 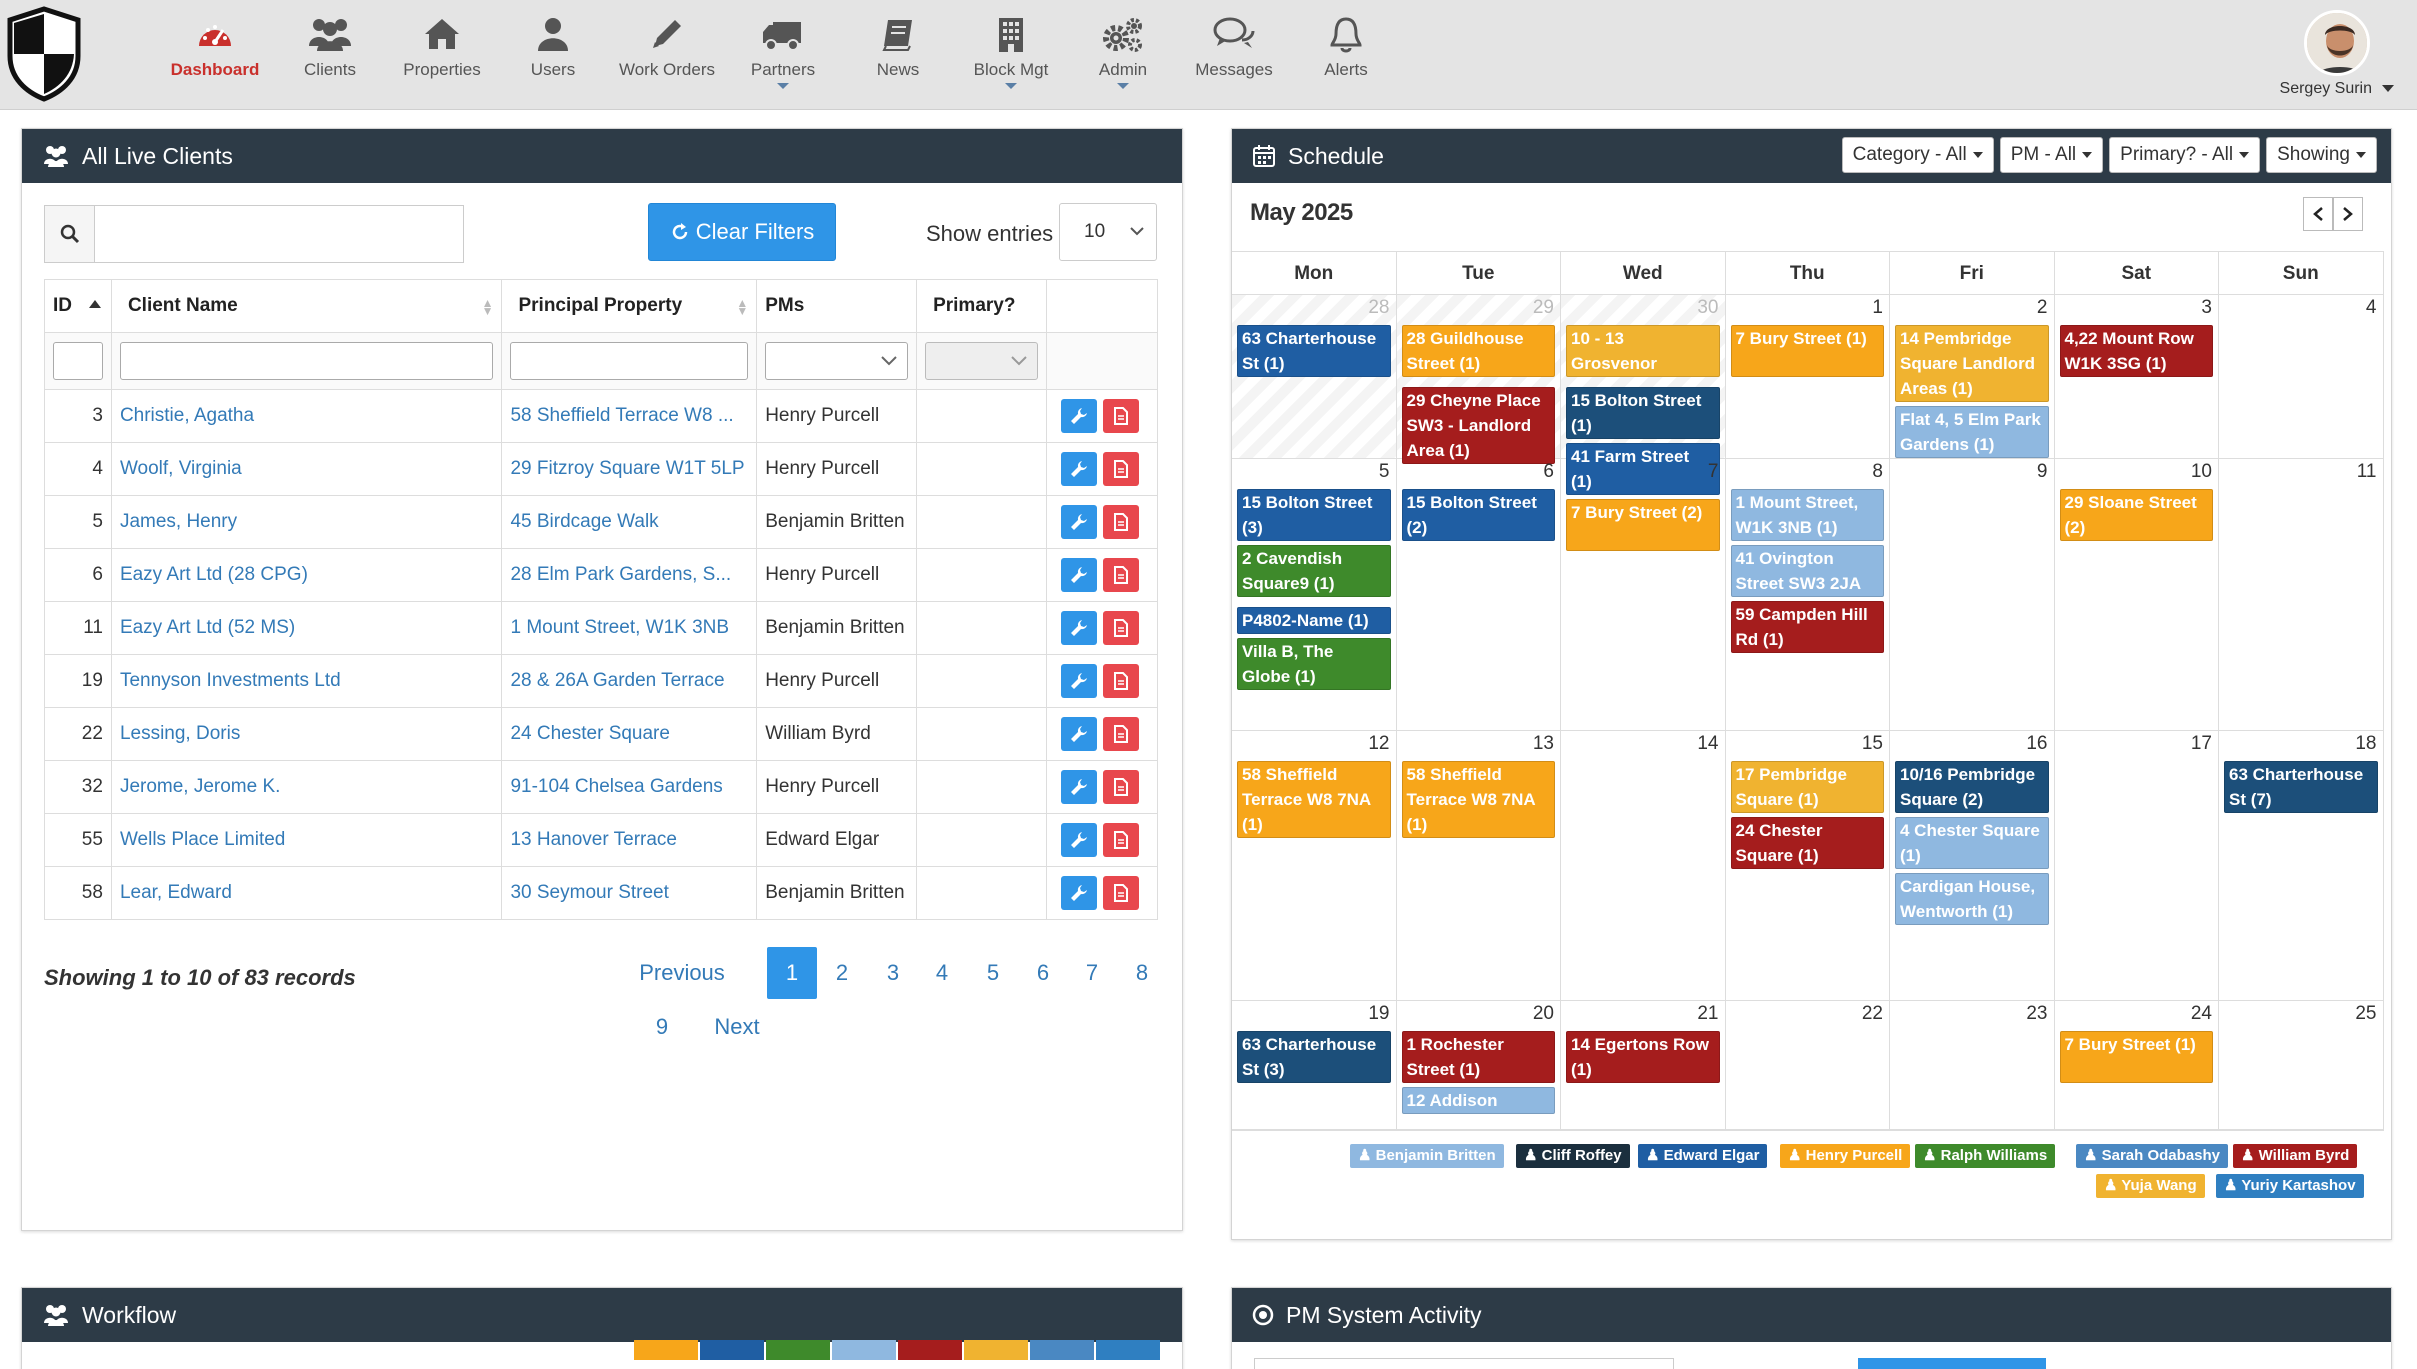 I want to click on calendar-day: 17, so click(x=2136, y=866).